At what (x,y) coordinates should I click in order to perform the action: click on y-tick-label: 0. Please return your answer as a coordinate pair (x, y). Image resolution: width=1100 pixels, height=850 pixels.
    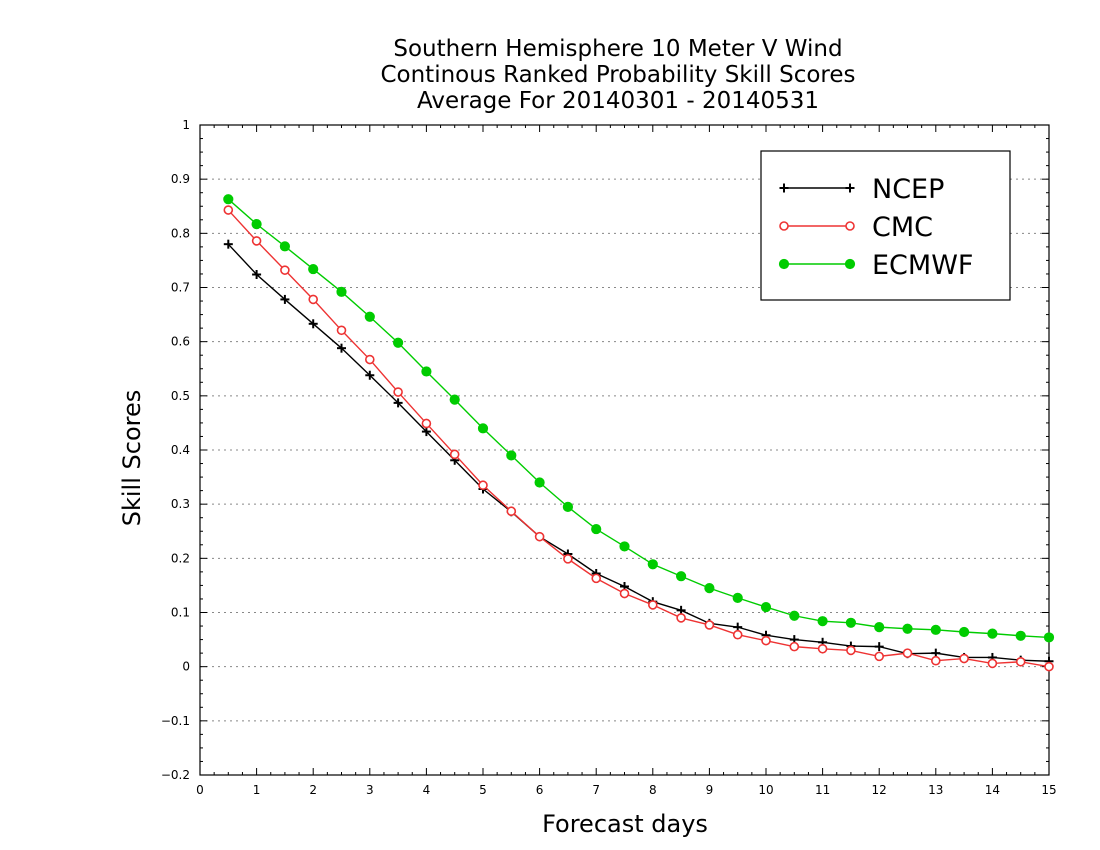
    Looking at the image, I should click on (186, 667).